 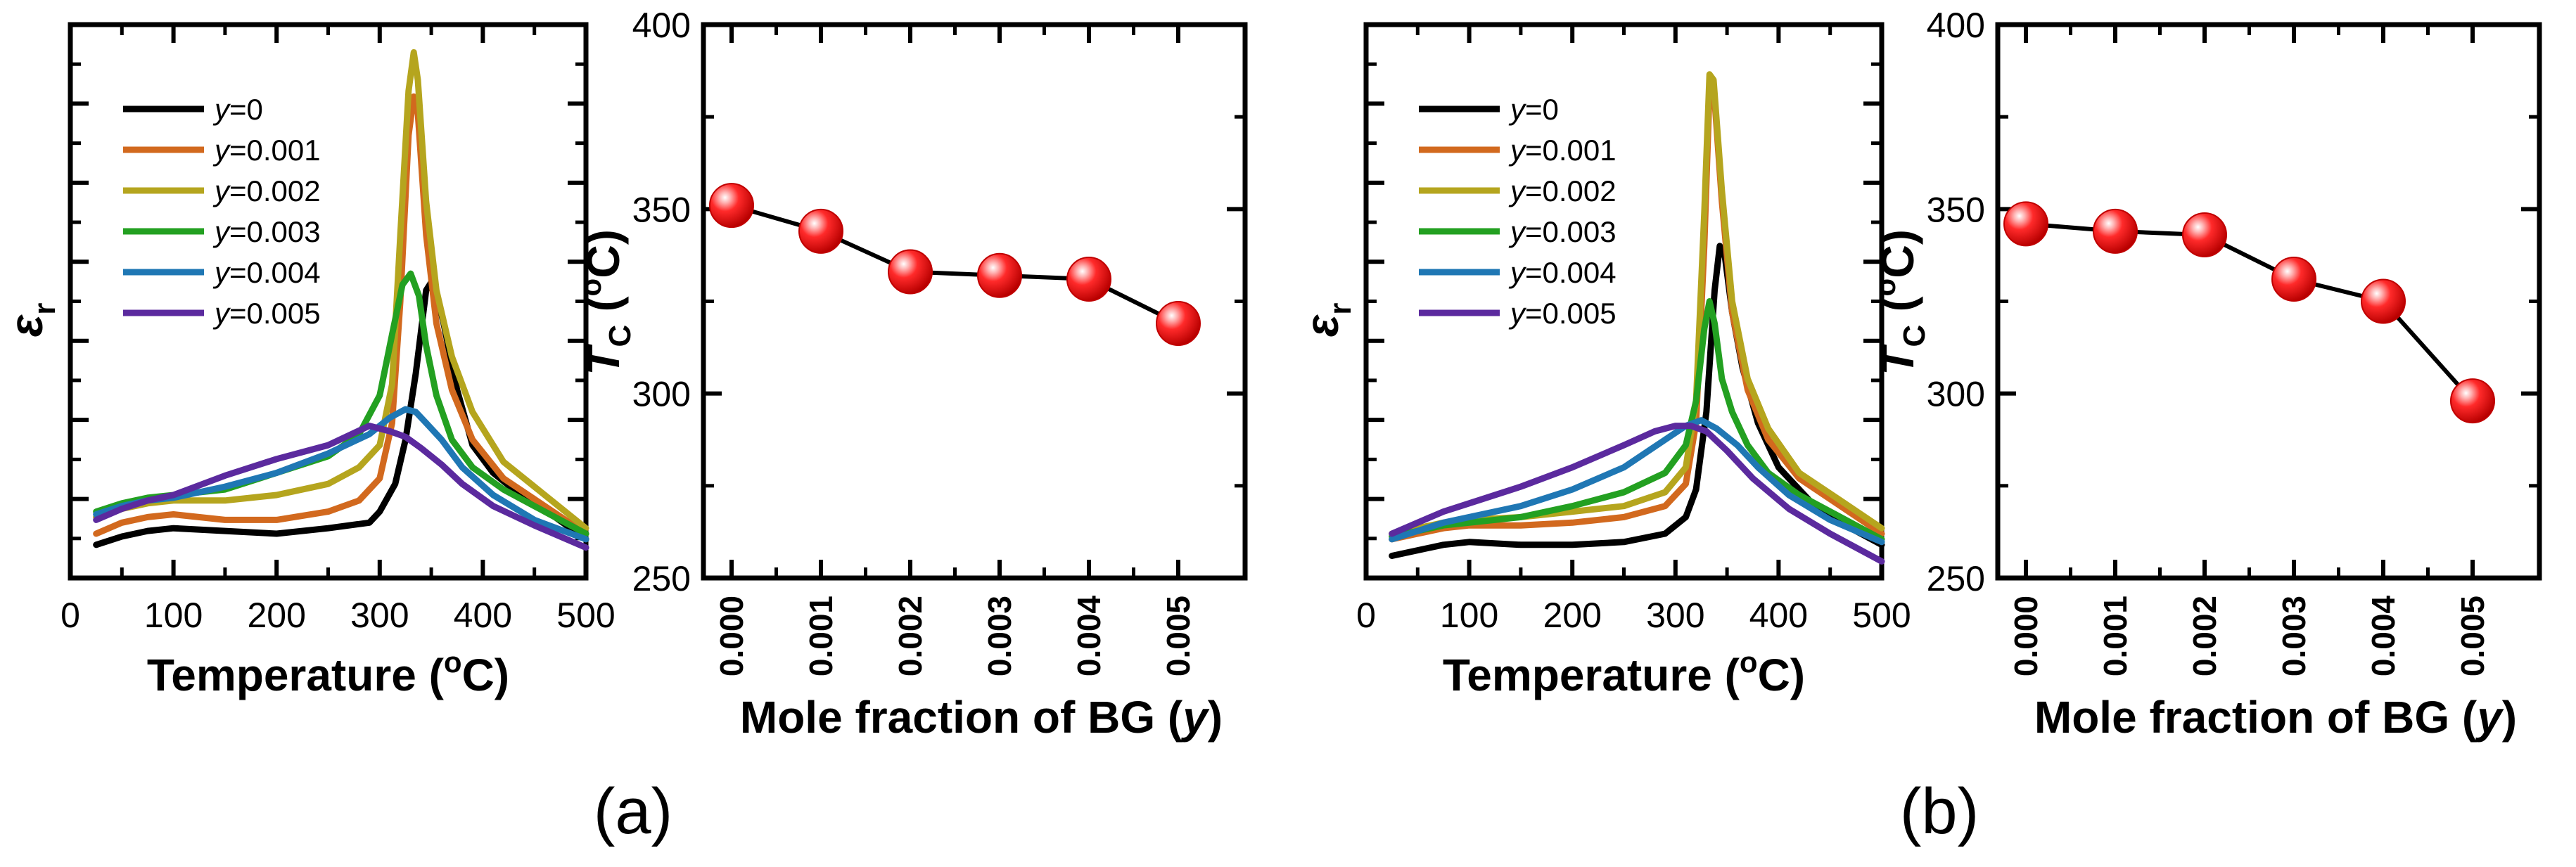 I want to click on panel-label-a: (a), so click(x=633, y=811).